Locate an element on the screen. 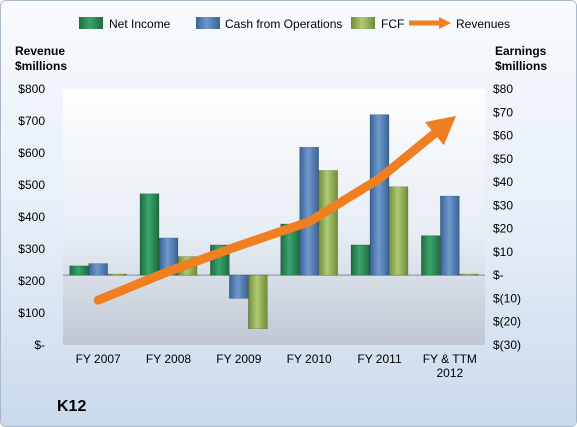 The image size is (577, 427). chart-title: K12 is located at coordinates (71, 406).